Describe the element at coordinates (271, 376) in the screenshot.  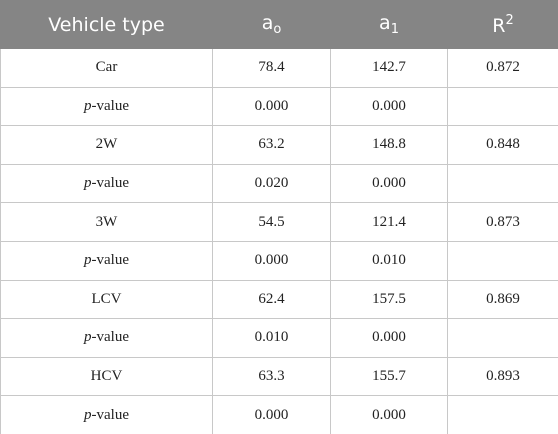
I see `table-cell: 63.3` at that location.